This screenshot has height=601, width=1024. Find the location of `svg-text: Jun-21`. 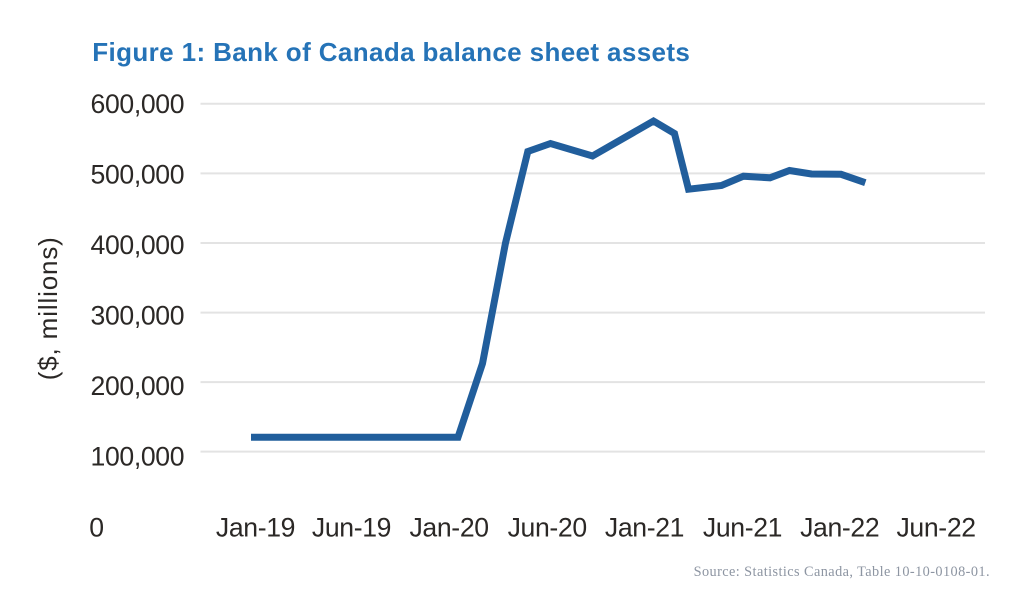

svg-text: Jun-21 is located at coordinates (742, 528).